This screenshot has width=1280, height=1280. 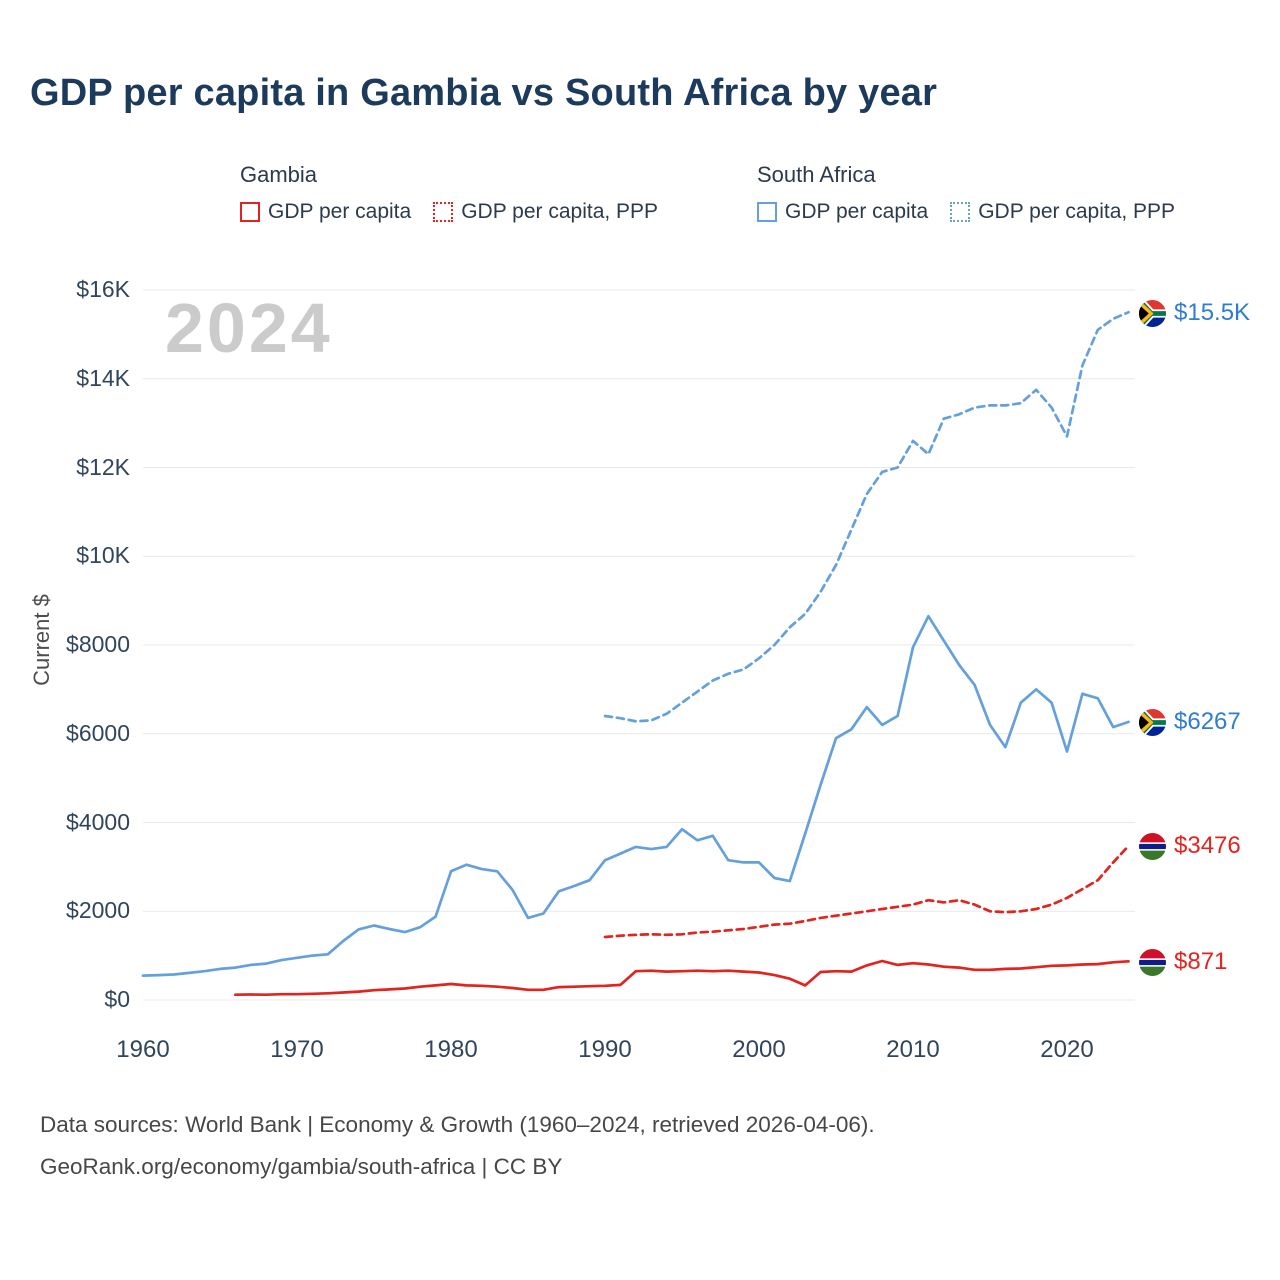 I want to click on x-tick-label: 1960, so click(x=143, y=1049).